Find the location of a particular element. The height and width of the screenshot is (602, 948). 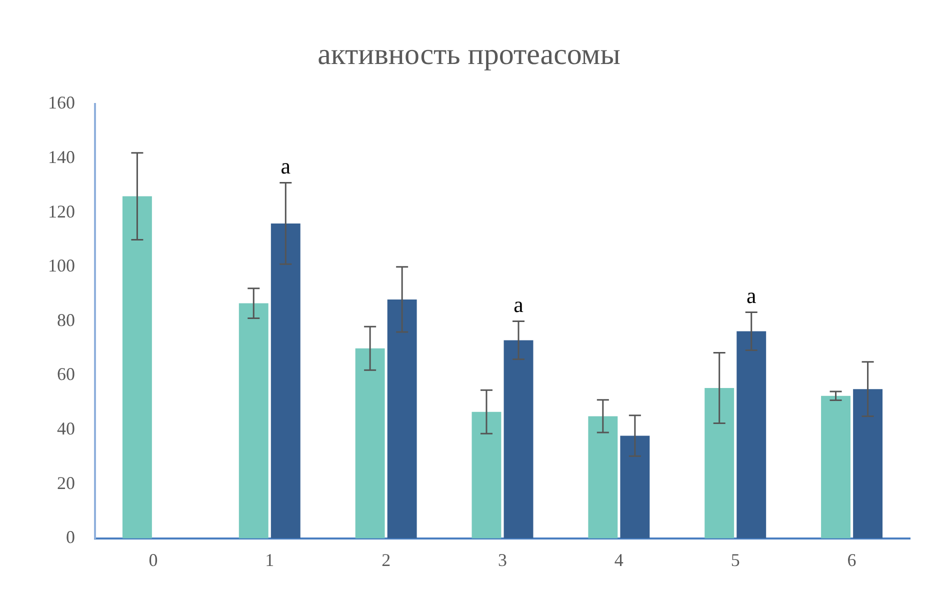

x-tick-label: 6 is located at coordinates (851, 560).